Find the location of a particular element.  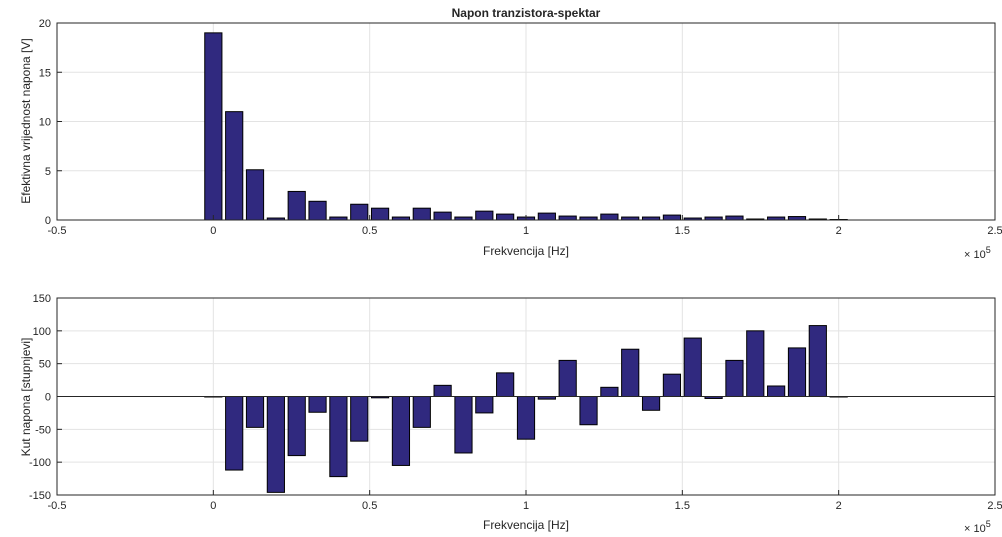

magnitude-x-exponent-base: × 10 is located at coordinates (975, 255).